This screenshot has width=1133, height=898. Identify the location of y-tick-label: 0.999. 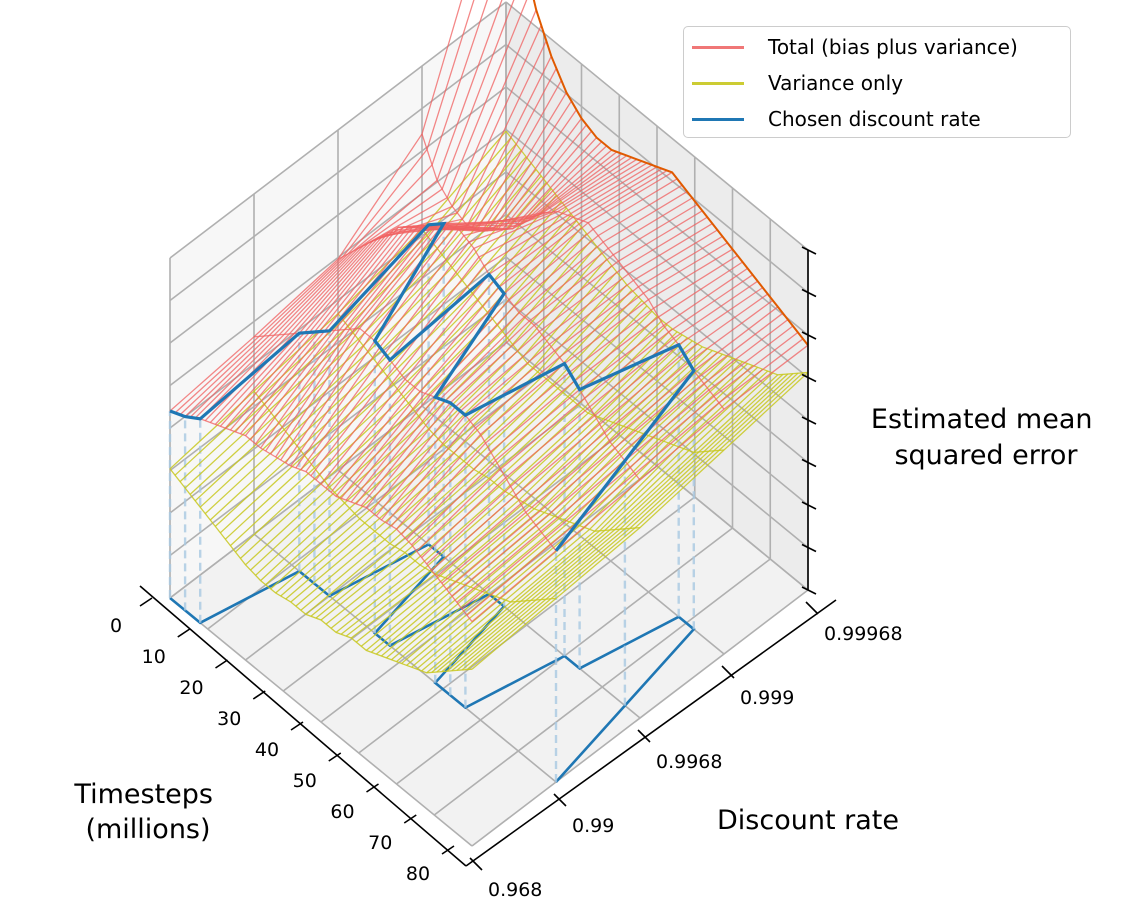
(767, 698).